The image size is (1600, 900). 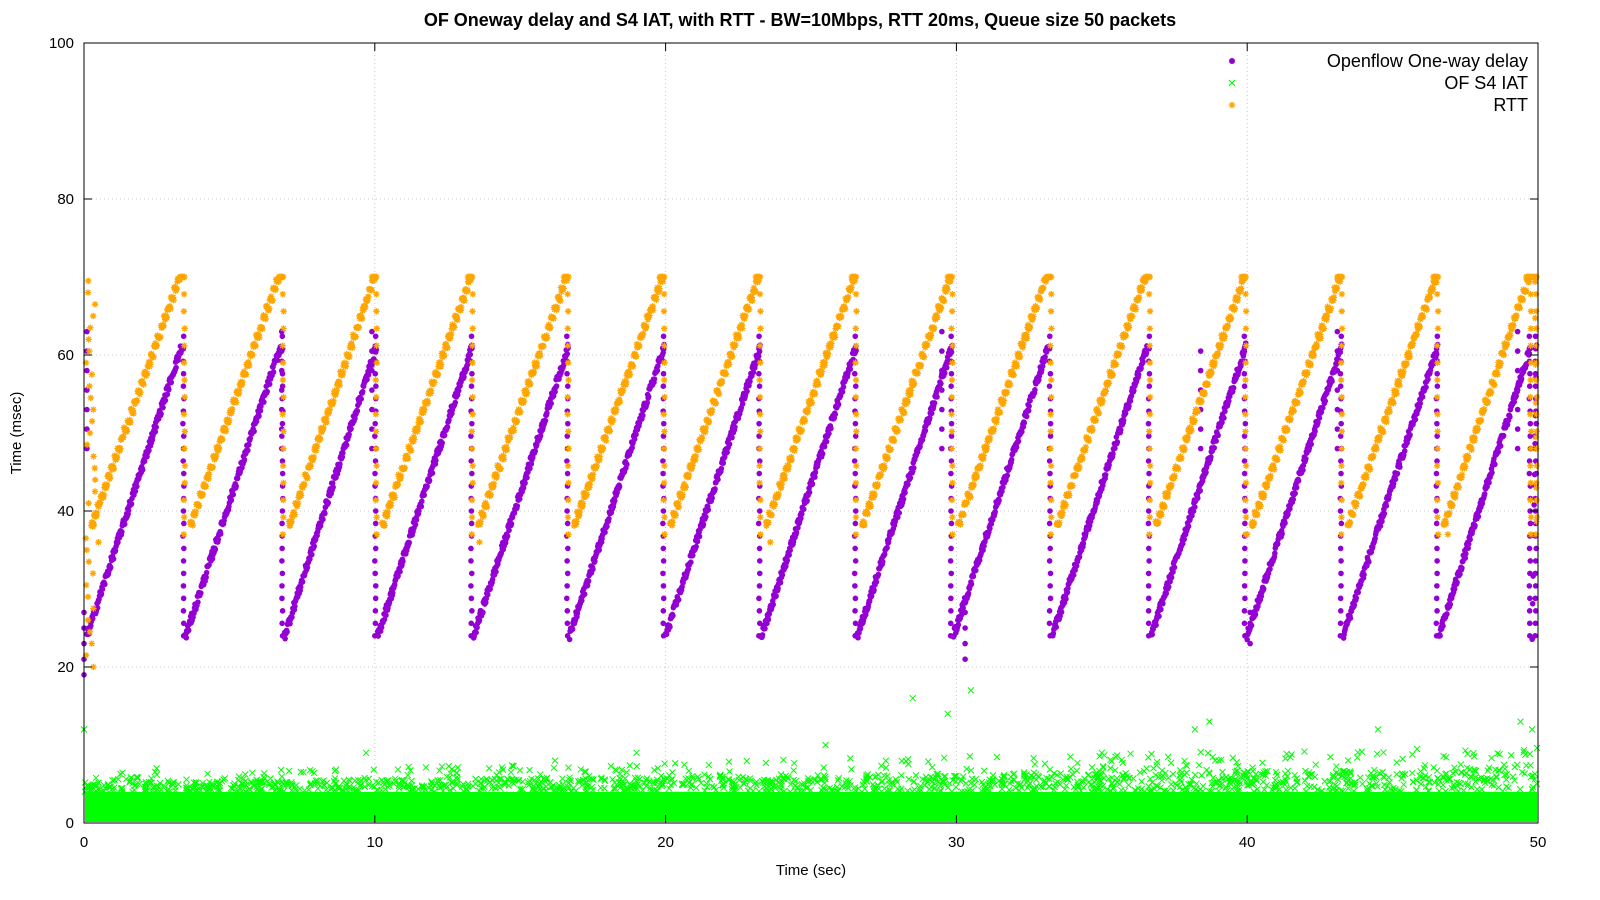 I want to click on rtt-point, so click(x=117, y=457).